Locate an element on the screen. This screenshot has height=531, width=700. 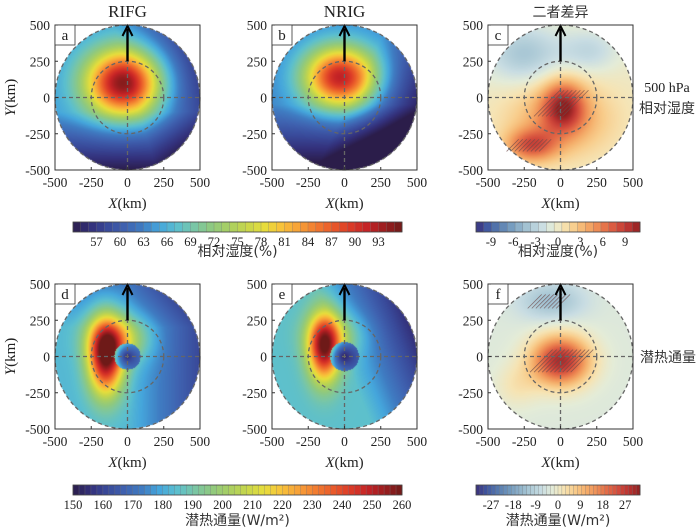
panel-label: e is located at coordinates (282, 295).